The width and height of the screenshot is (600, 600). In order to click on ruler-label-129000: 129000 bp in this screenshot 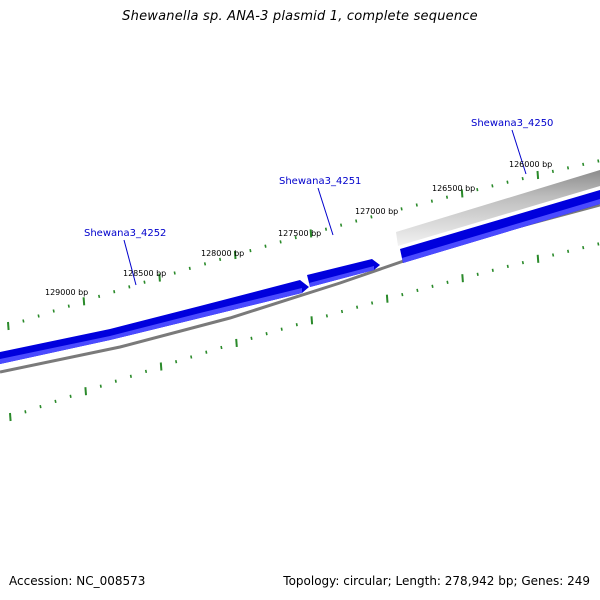, I will do `click(66, 292)`.